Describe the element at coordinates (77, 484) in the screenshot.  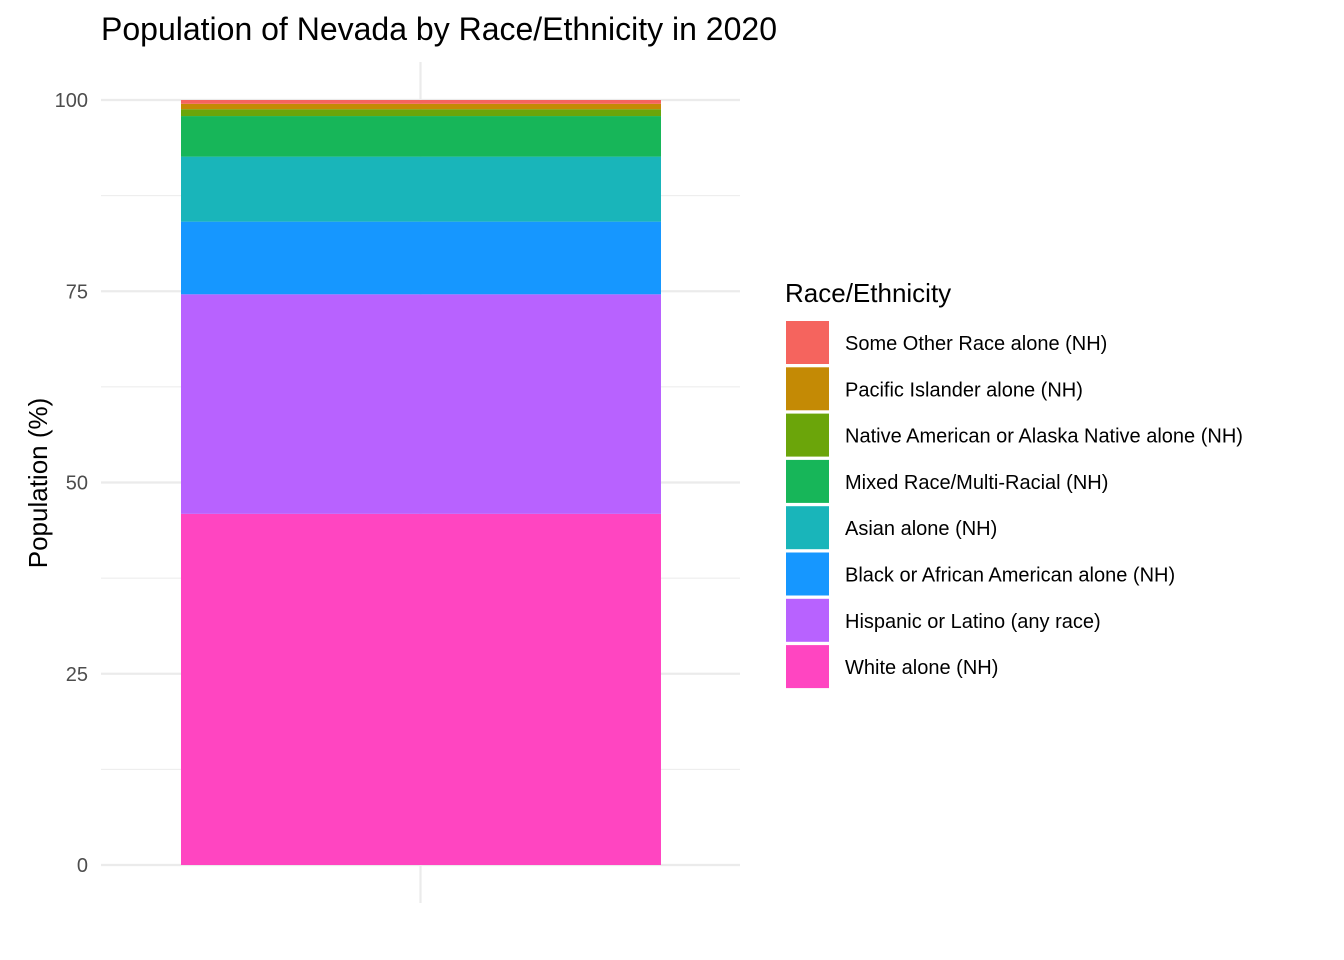
I see `y-tick-label: 50` at that location.